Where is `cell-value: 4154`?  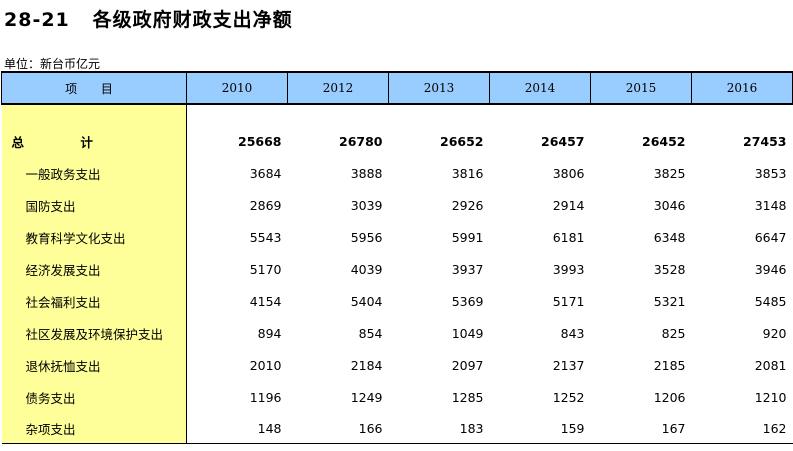 cell-value: 4154 is located at coordinates (265, 301).